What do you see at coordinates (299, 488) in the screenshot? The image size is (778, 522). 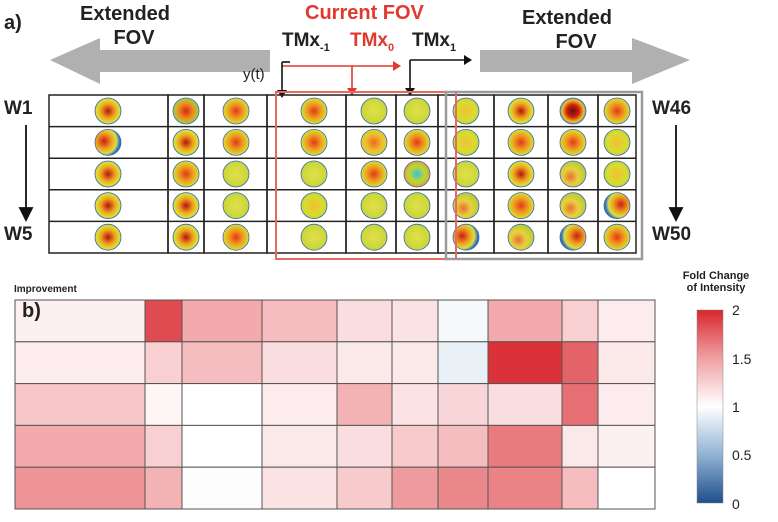 I see `heat-cell-r5-c4` at bounding box center [299, 488].